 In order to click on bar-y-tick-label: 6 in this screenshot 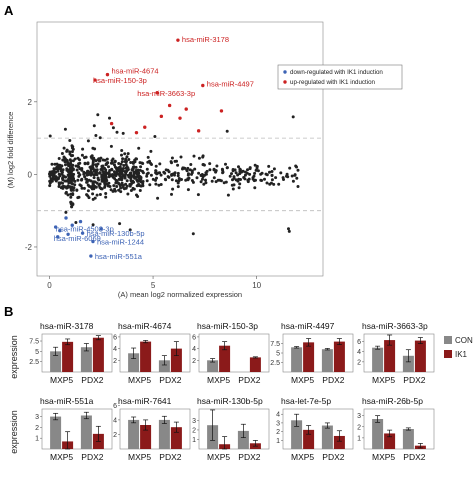, I will do `click(359, 342)`.